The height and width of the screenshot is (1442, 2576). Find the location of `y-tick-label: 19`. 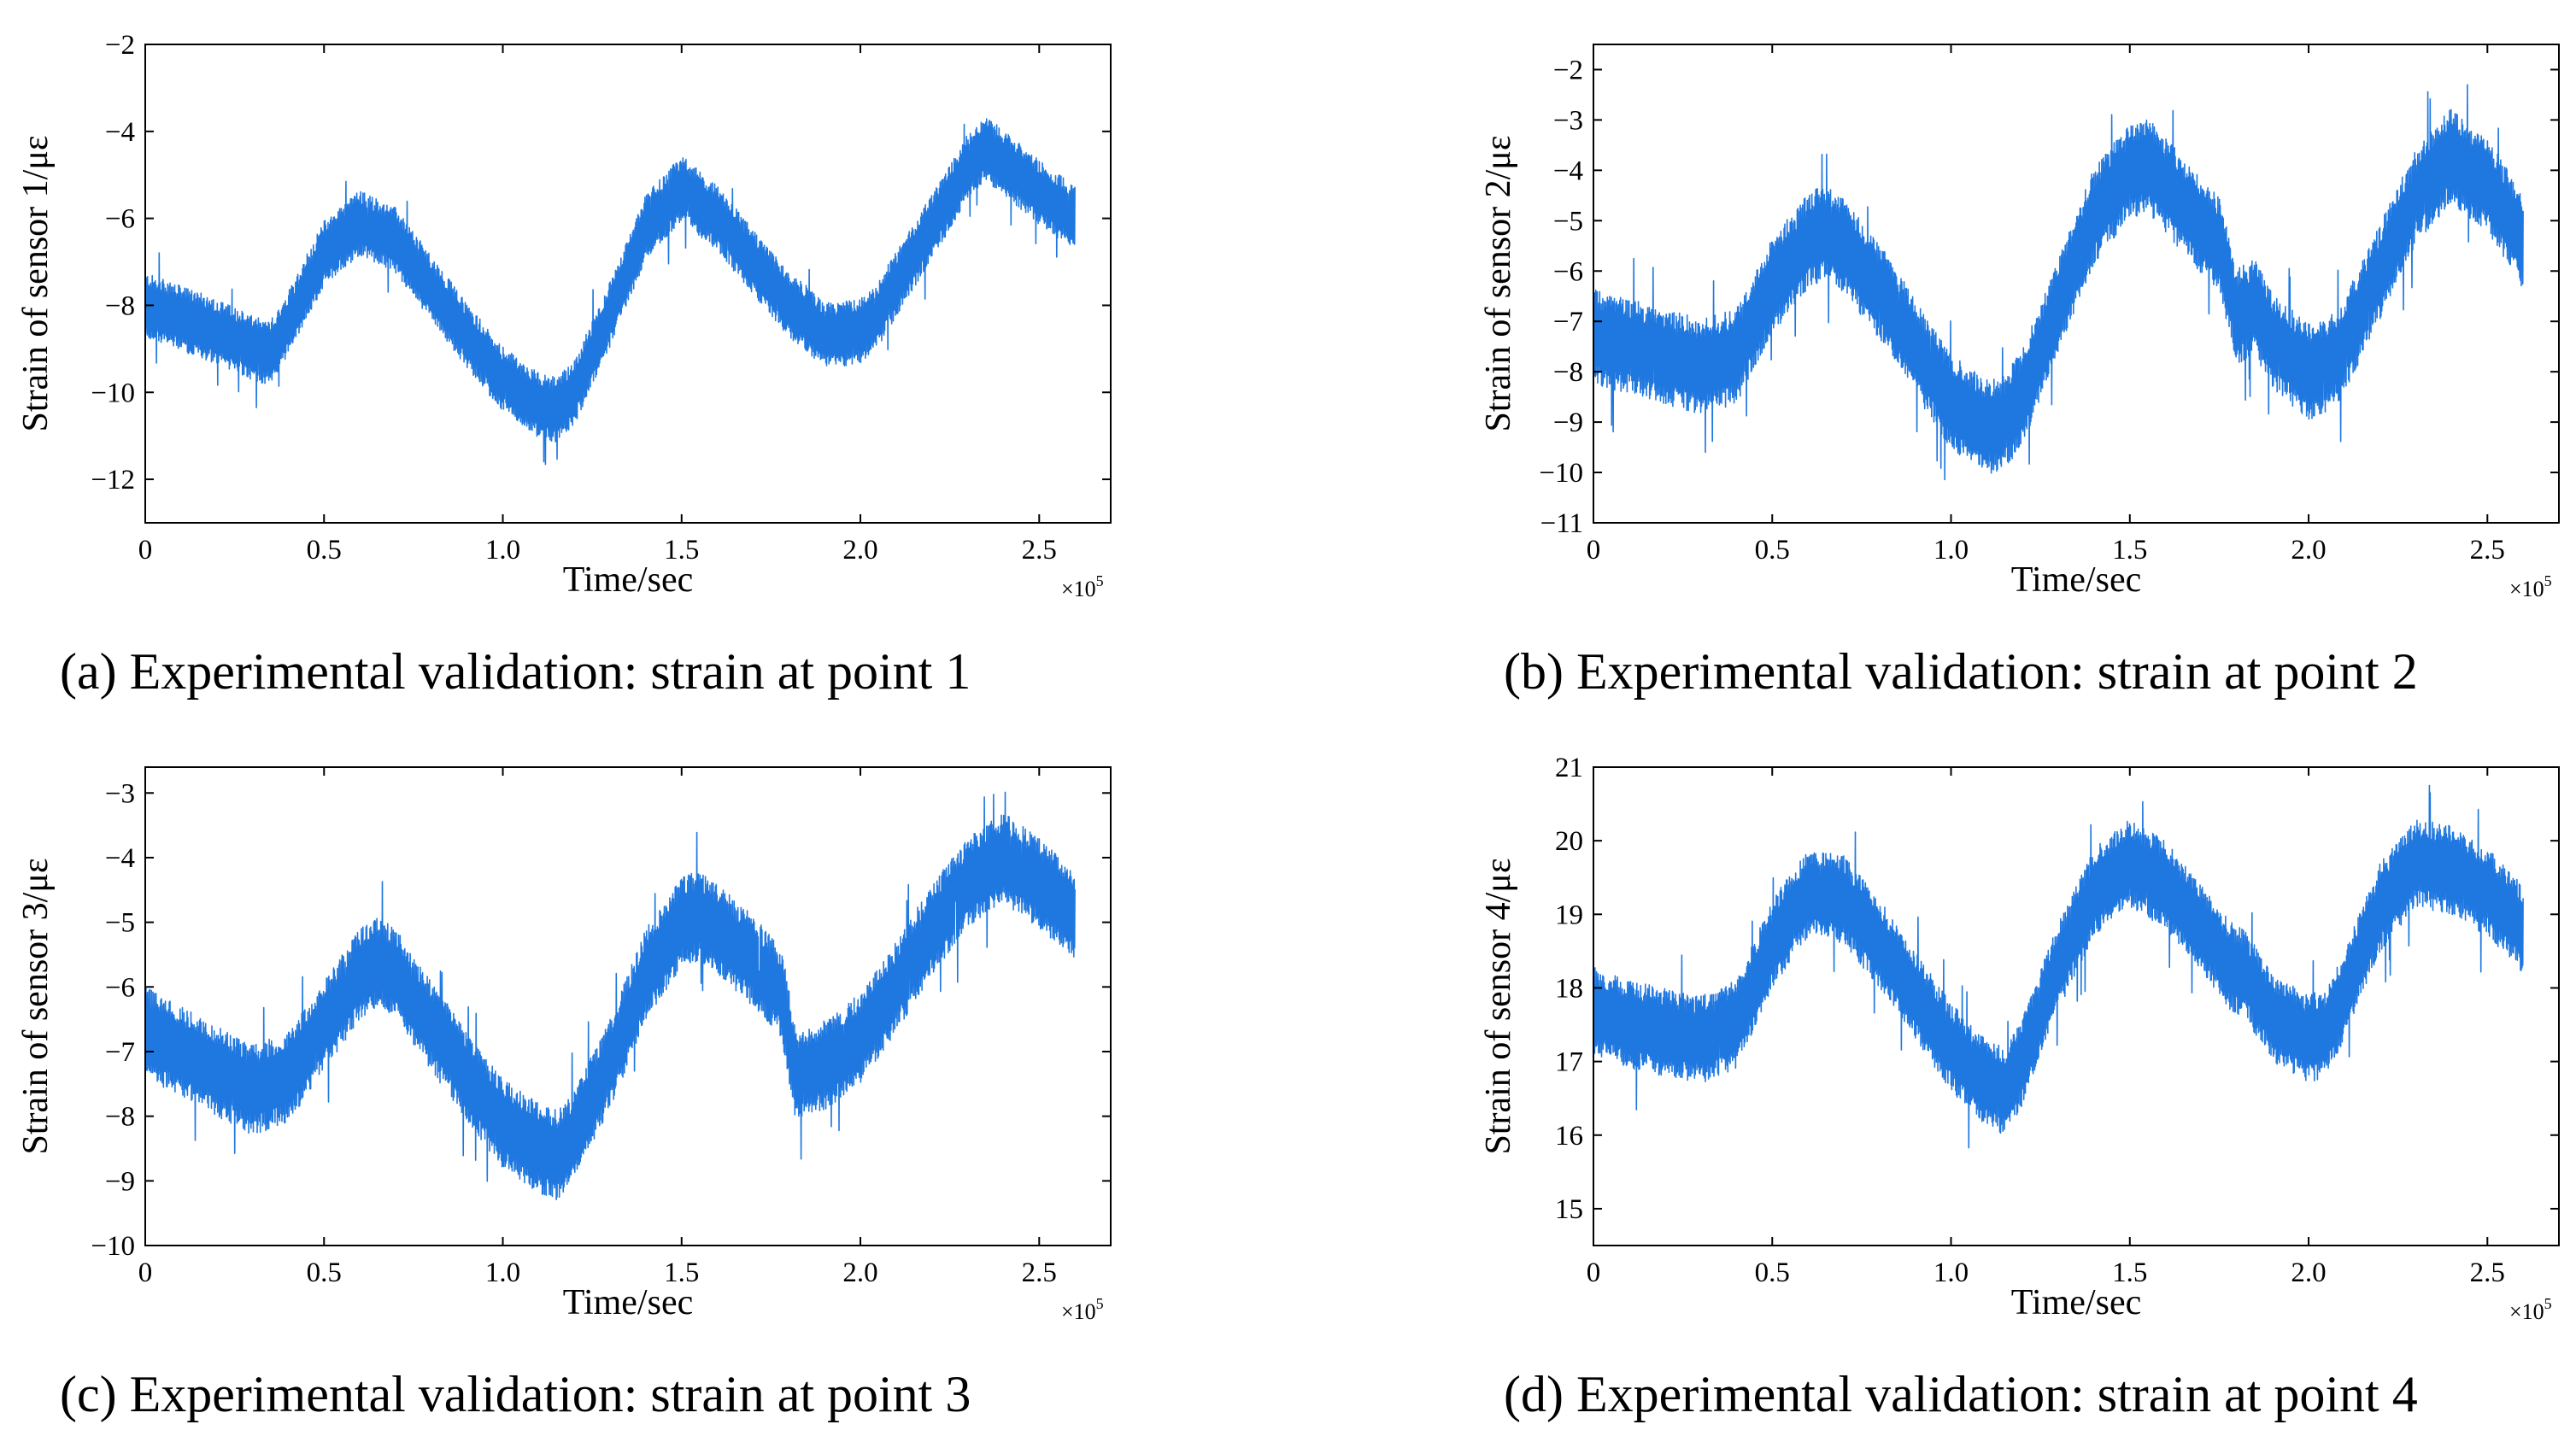

y-tick-label: 19 is located at coordinates (1569, 915).